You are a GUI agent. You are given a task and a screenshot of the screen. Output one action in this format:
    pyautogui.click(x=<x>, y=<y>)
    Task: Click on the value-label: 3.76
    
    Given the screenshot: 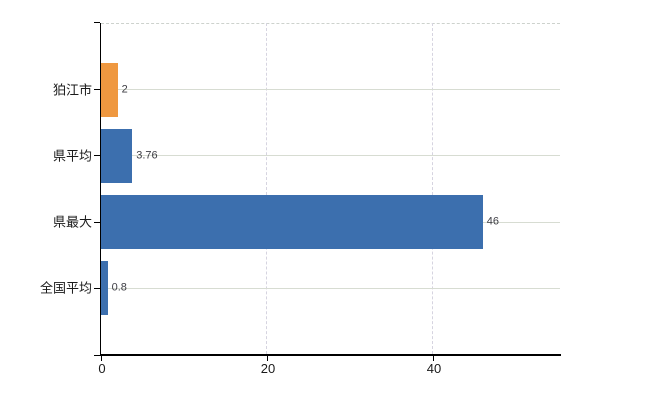 What is the action you would take?
    pyautogui.click(x=147, y=155)
    